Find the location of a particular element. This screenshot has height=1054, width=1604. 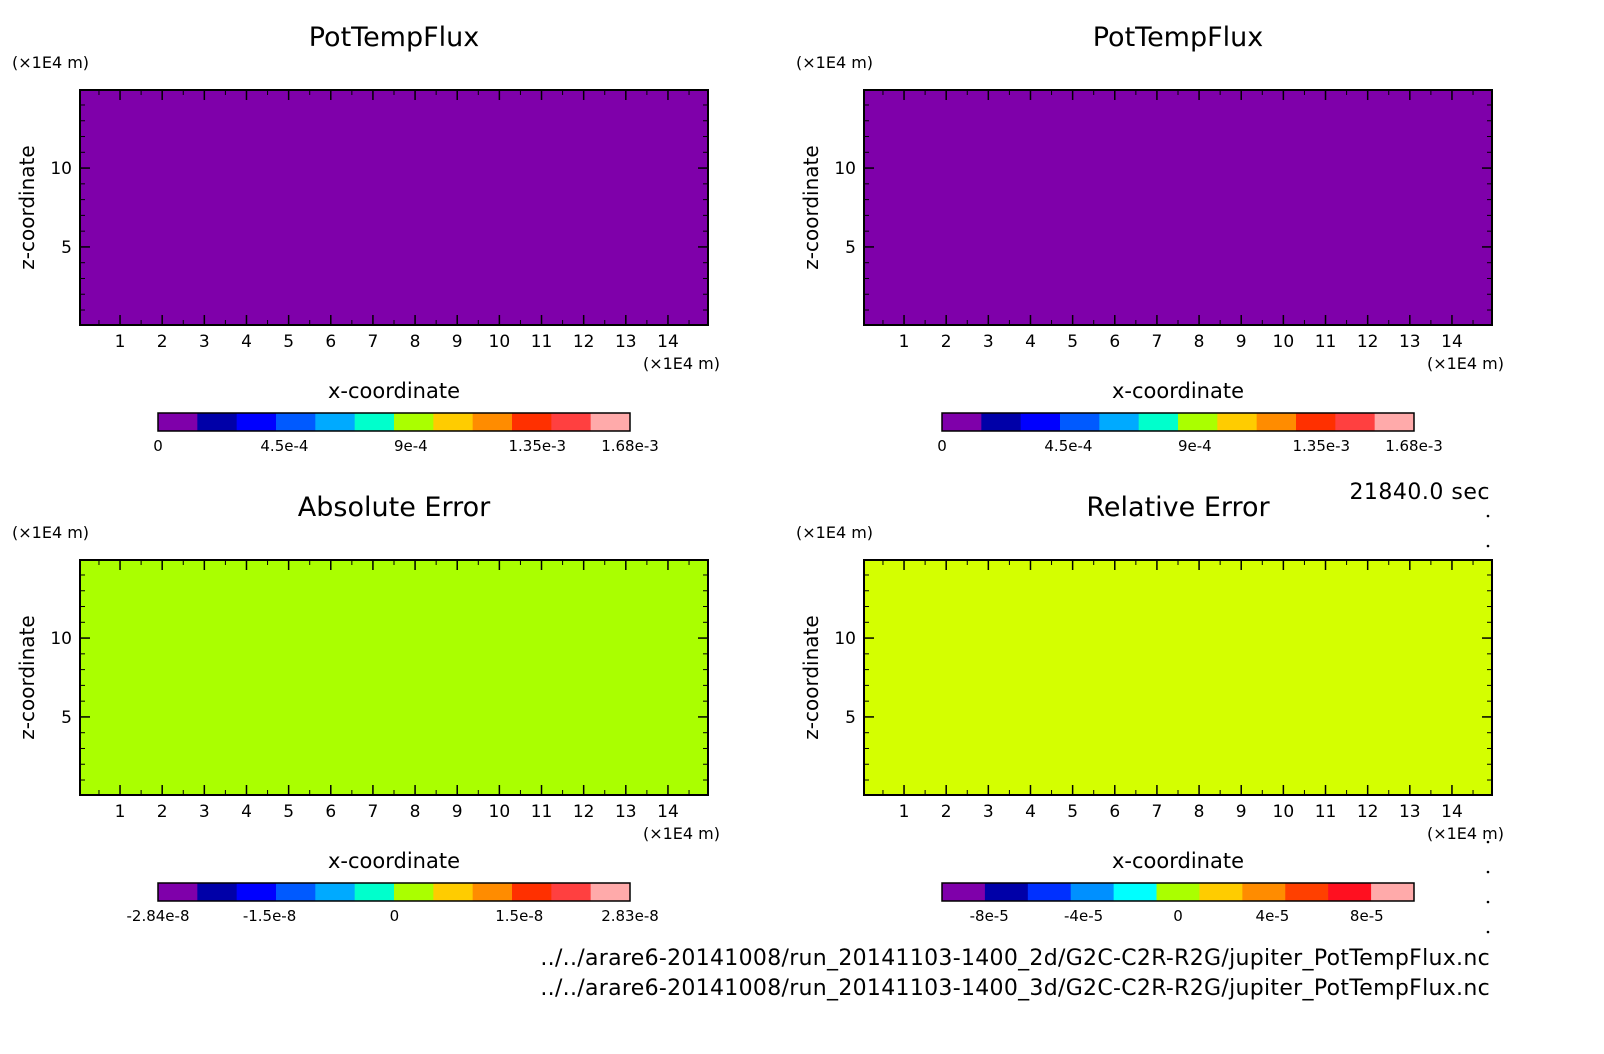

colorbar-tick-label: 2.83e-8 is located at coordinates (630, 916).